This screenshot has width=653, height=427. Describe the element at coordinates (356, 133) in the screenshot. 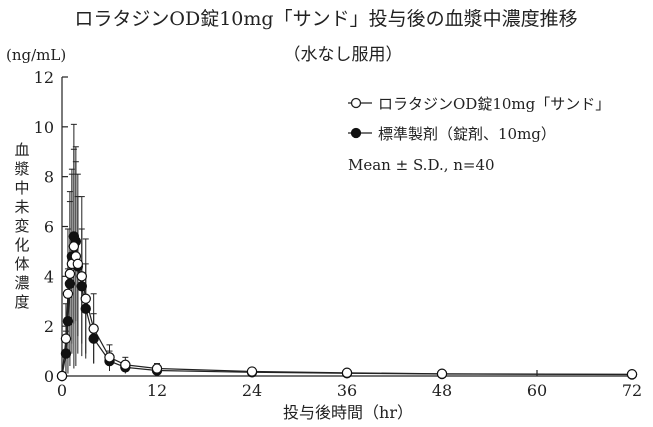

I see `legend-marker-reference` at that location.